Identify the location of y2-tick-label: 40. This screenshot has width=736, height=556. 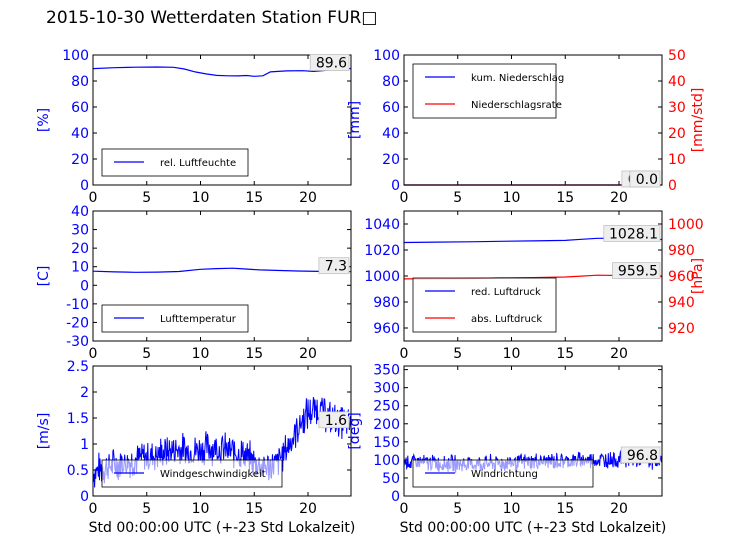
(677, 82).